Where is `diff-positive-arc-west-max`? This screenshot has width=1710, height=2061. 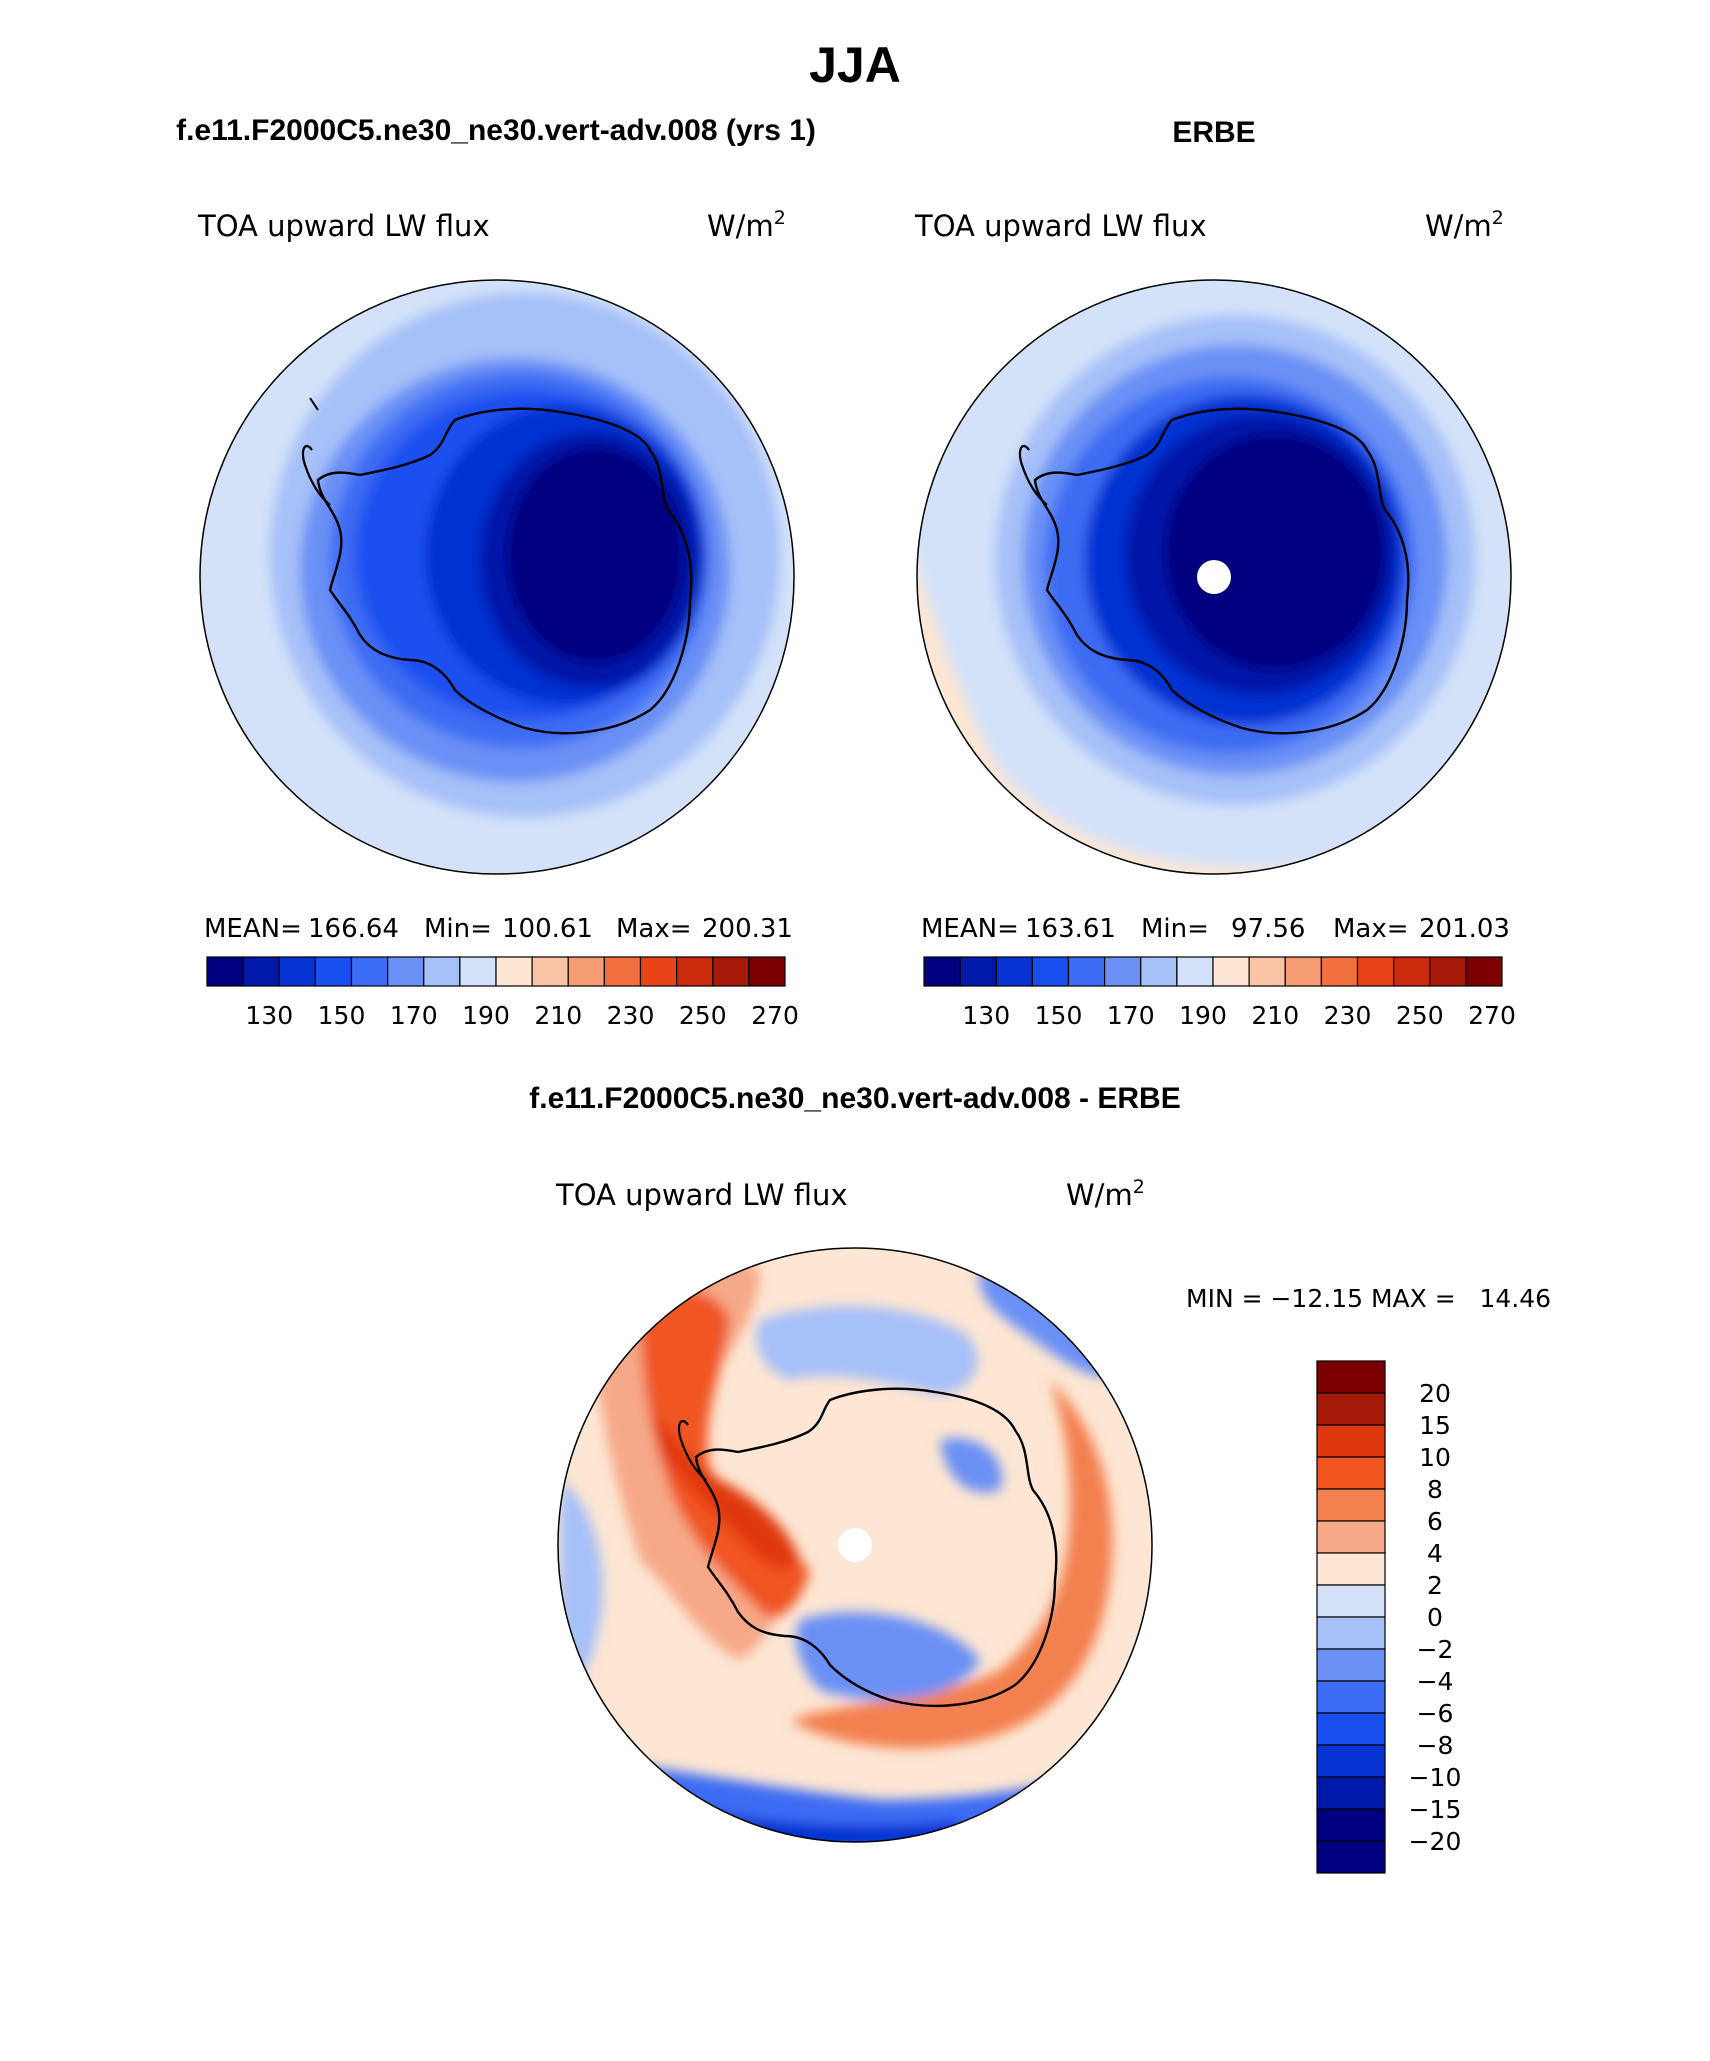 diff-positive-arc-west-max is located at coordinates (725, 1489).